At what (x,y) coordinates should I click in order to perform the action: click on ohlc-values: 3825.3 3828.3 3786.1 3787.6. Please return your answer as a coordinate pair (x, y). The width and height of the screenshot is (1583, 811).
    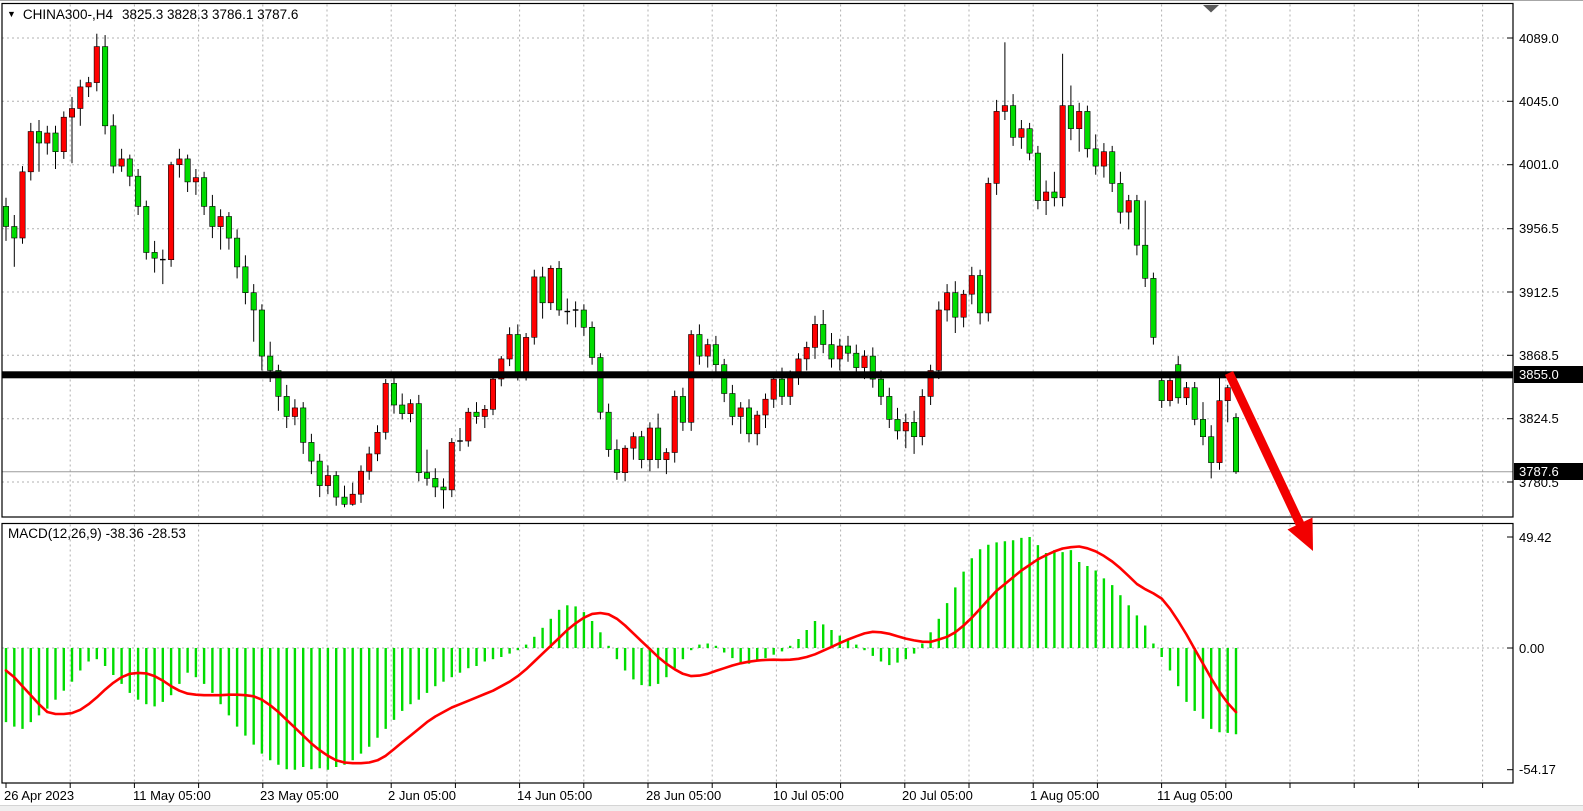
    Looking at the image, I should click on (210, 14).